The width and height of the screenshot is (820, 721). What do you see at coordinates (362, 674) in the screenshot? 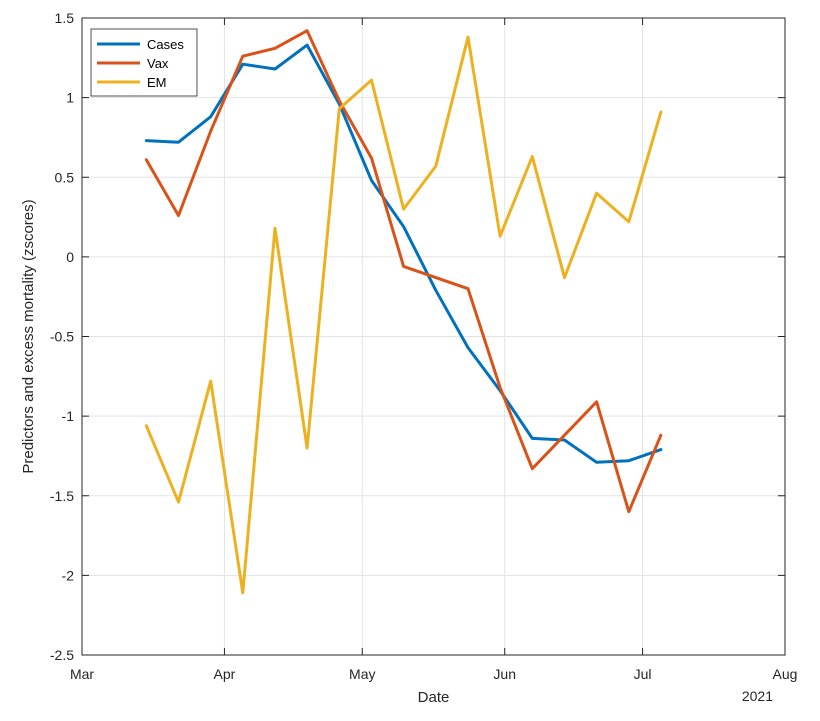
I see `x-tick-label: May` at bounding box center [362, 674].